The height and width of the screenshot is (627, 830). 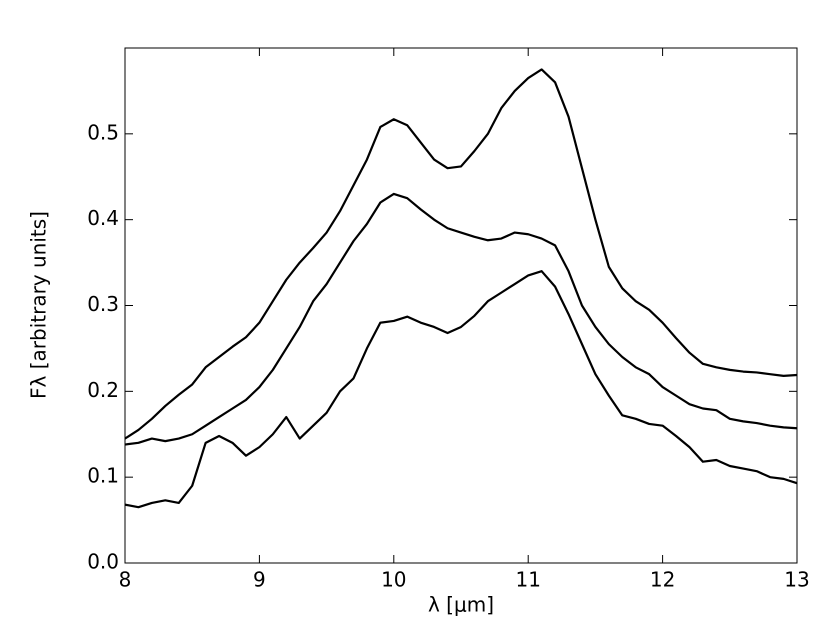 I want to click on x-tick-label: 11, so click(x=527, y=580).